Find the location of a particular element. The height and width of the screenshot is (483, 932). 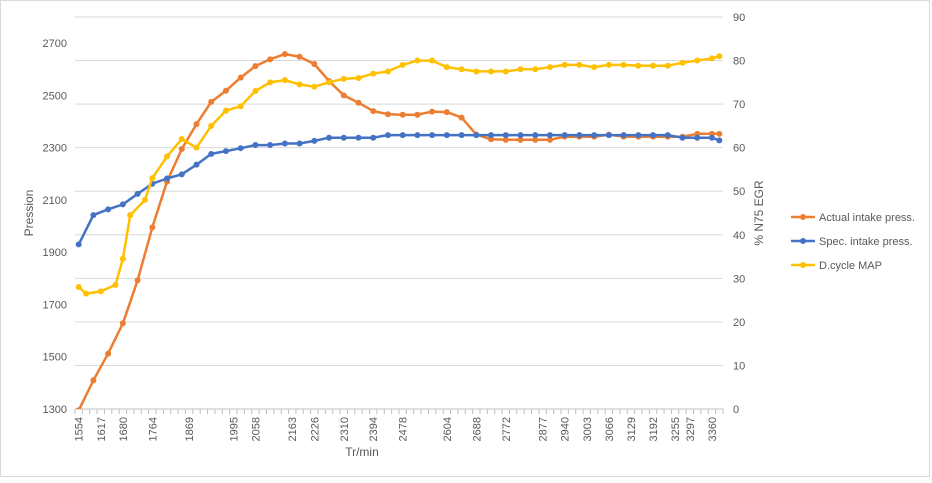

x-tick-label: 3192 is located at coordinates (654, 429).